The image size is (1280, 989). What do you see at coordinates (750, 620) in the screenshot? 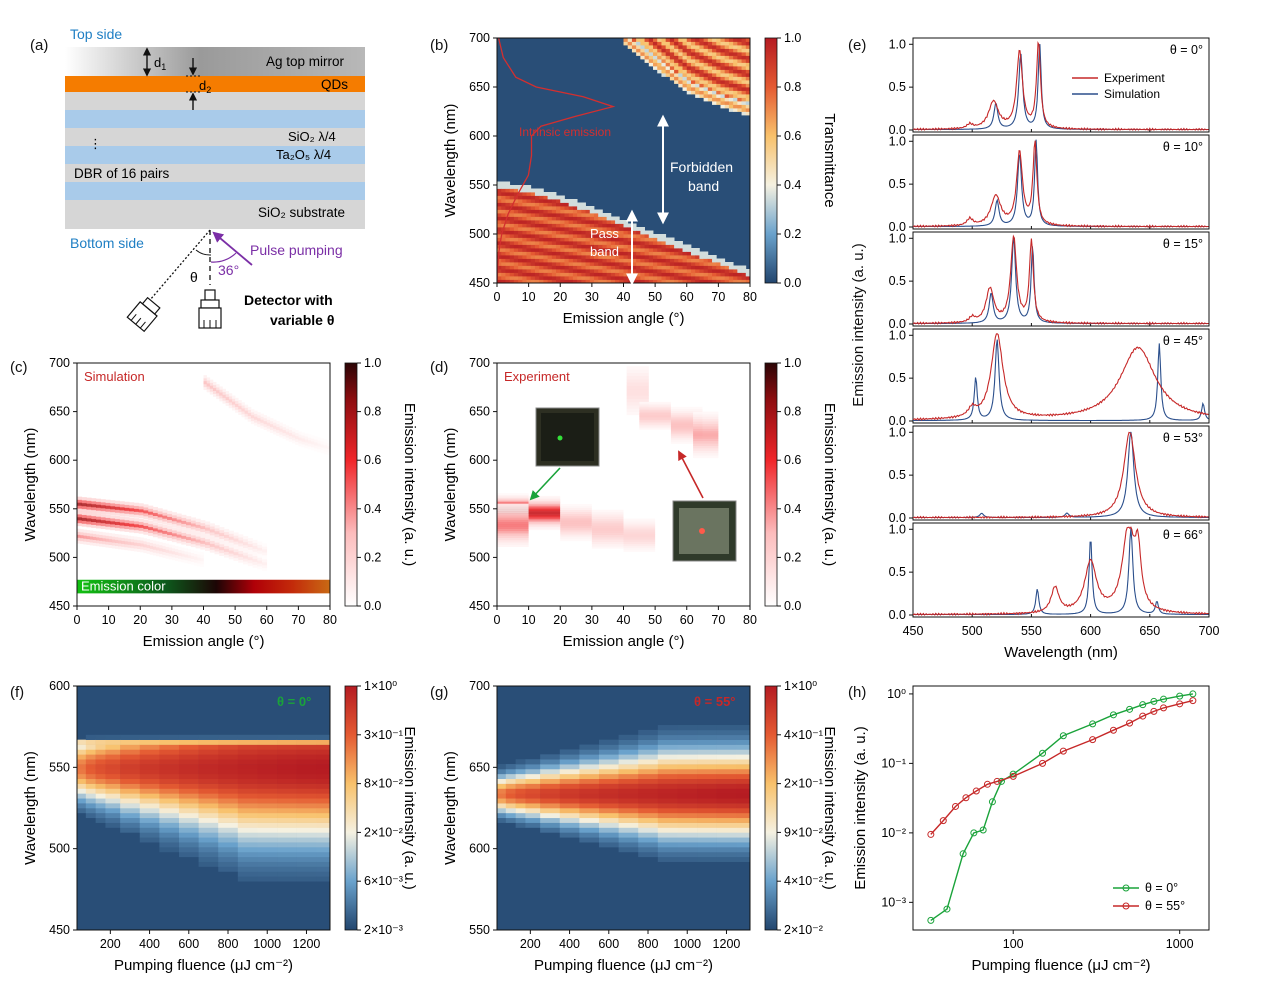
I see `x-tick-label: 80` at bounding box center [750, 620].